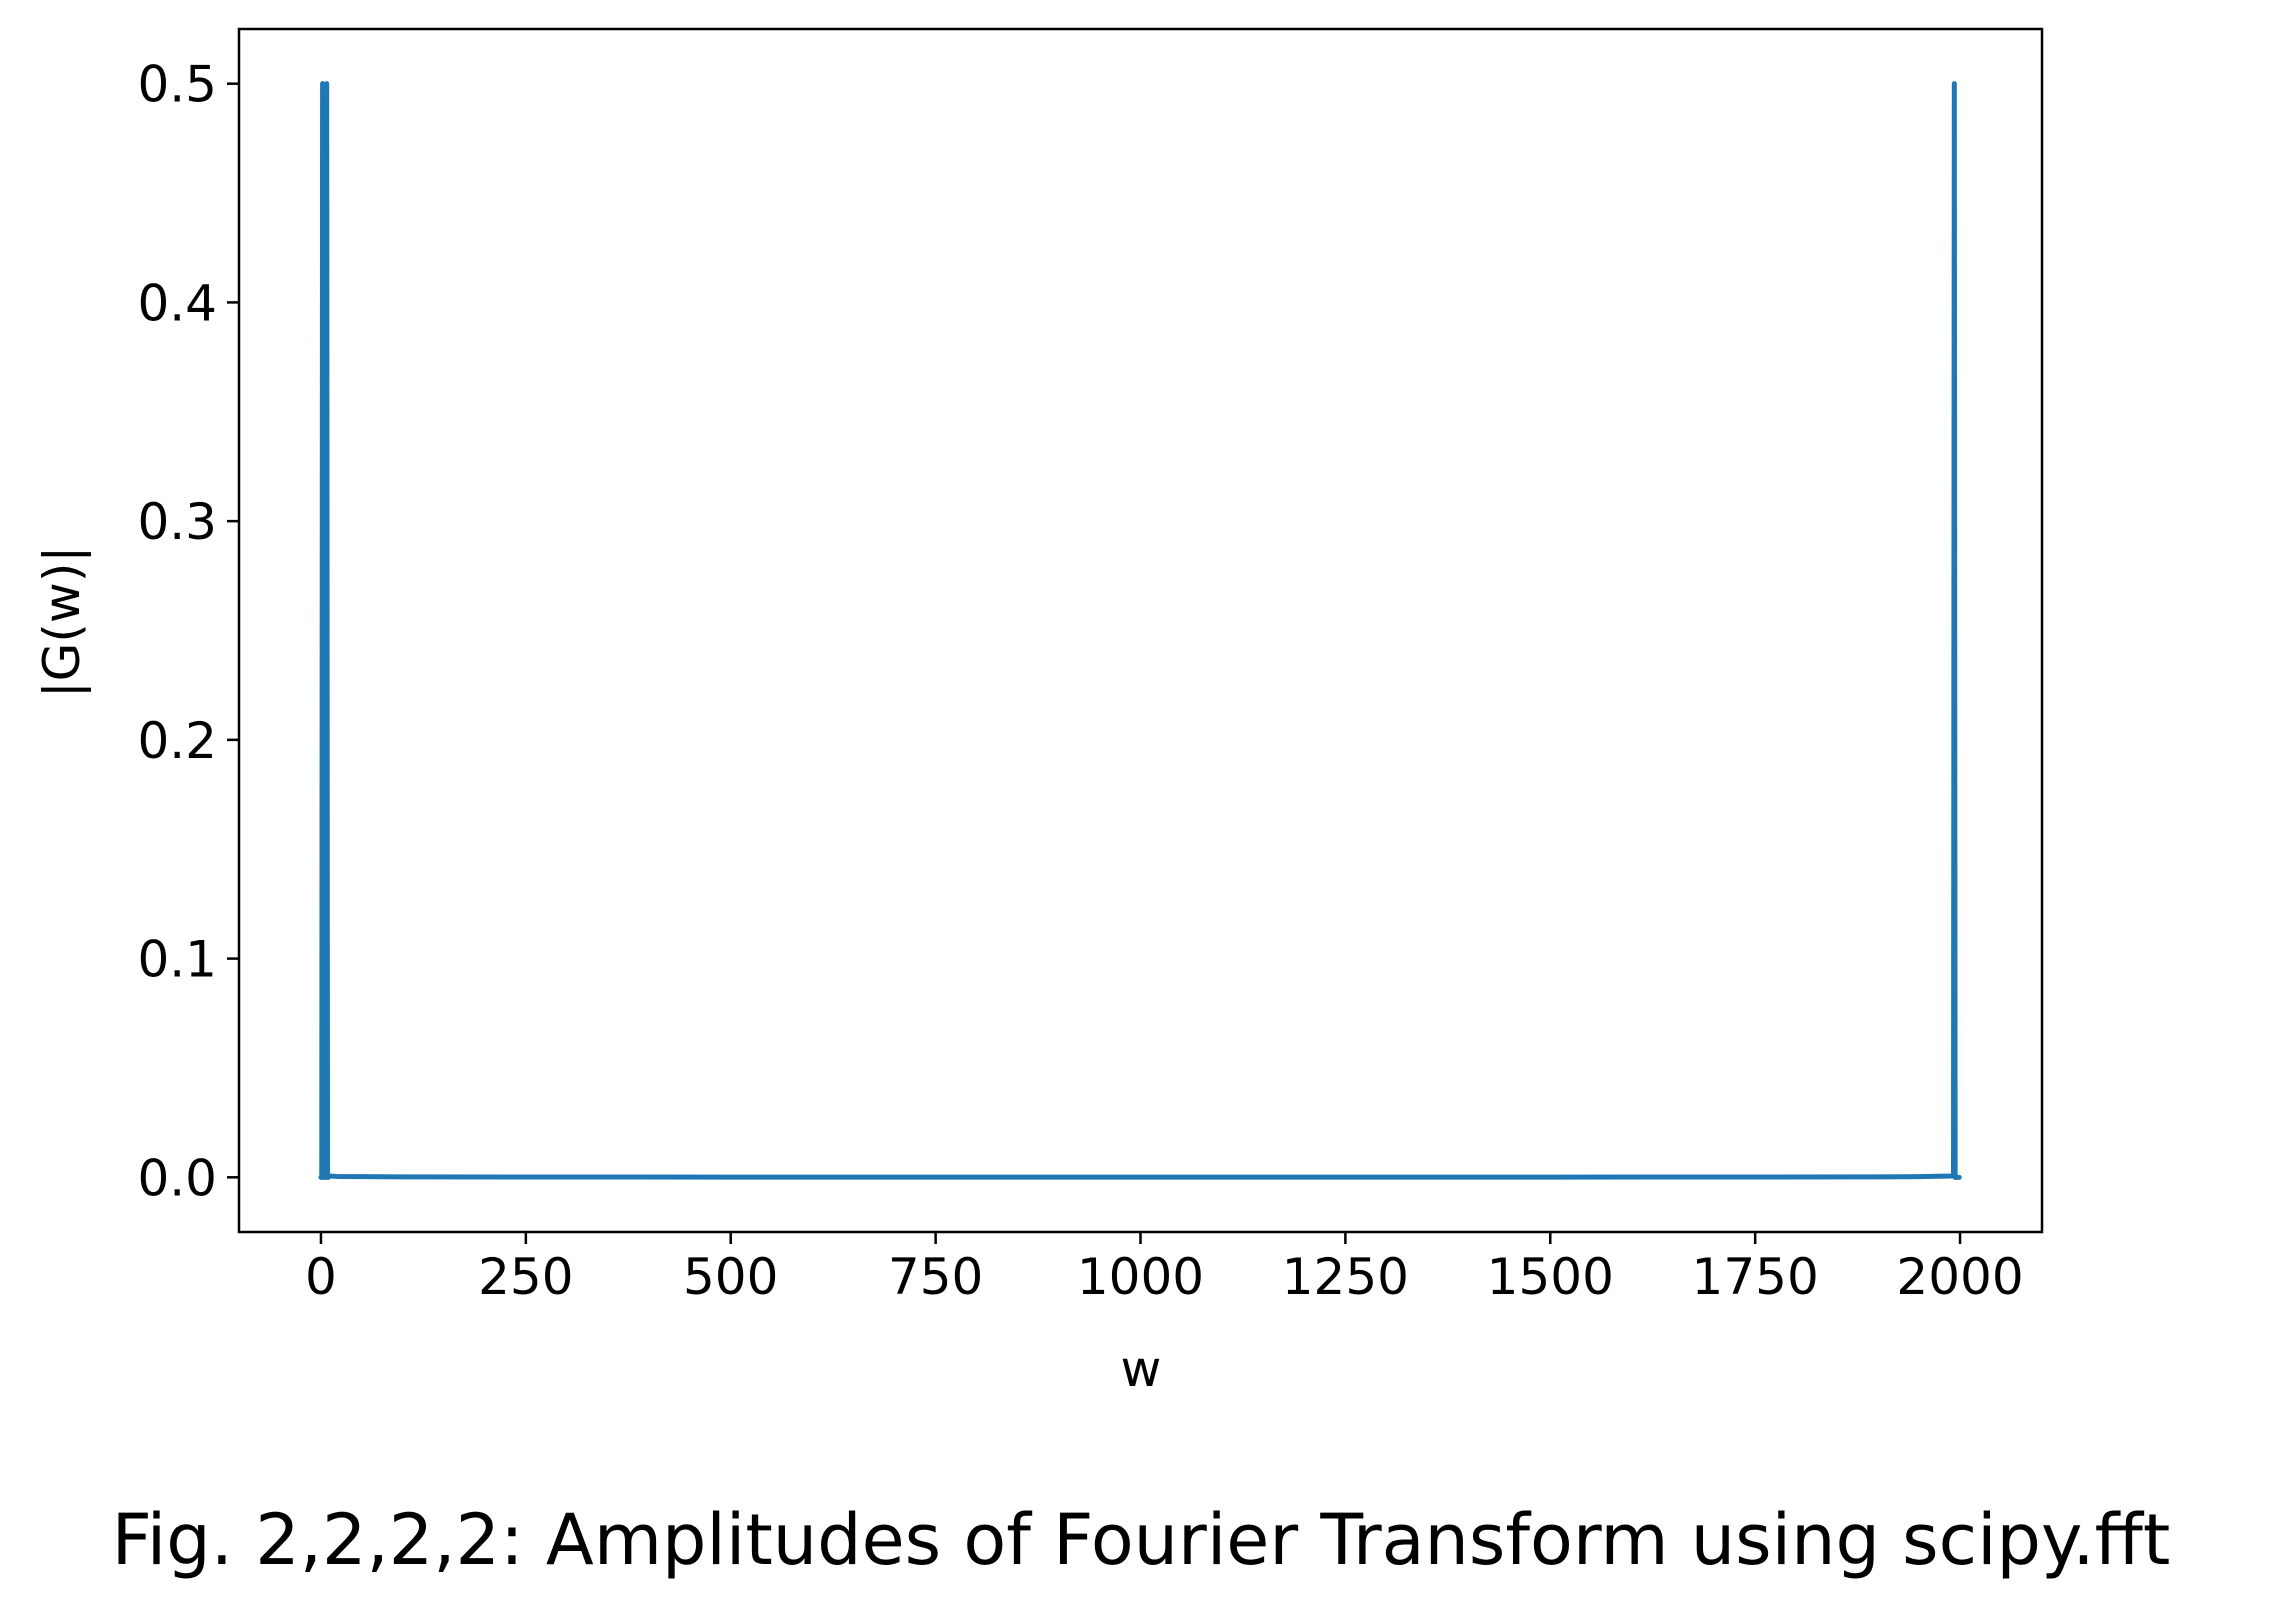  What do you see at coordinates (1141, 1369) in the screenshot?
I see `x-axis-label: w` at bounding box center [1141, 1369].